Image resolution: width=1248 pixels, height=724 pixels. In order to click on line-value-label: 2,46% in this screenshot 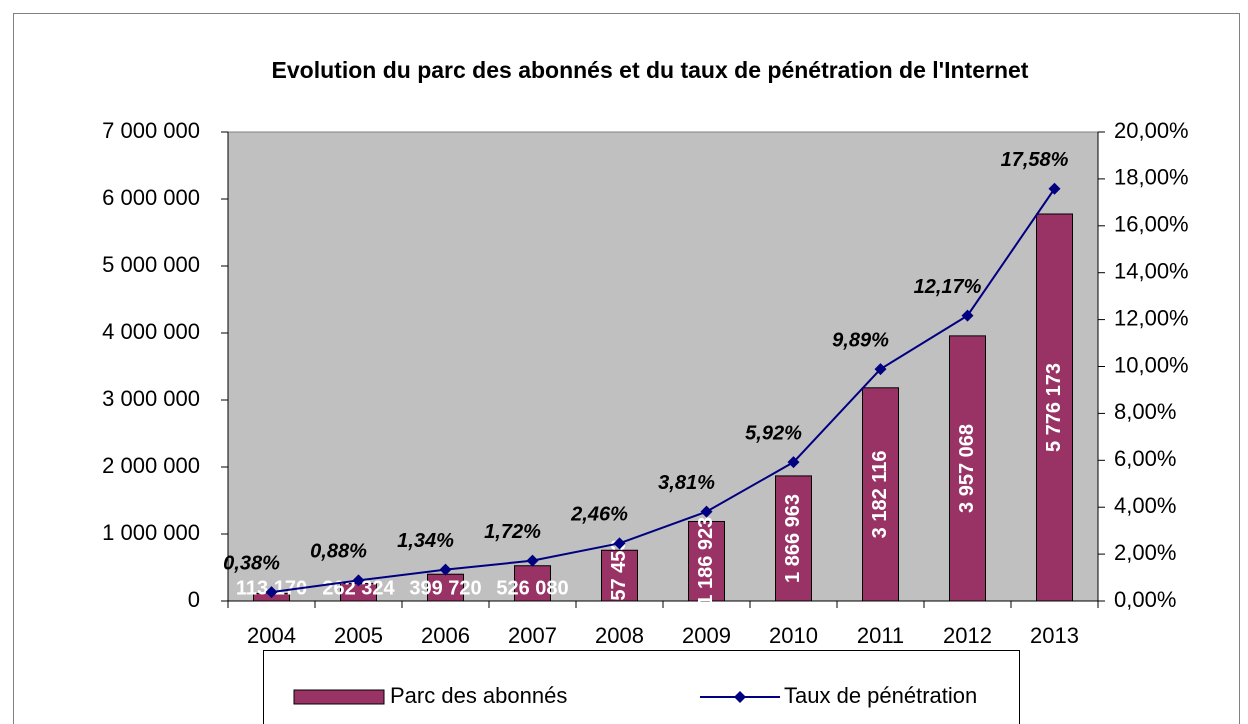, I will do `click(599, 515)`.